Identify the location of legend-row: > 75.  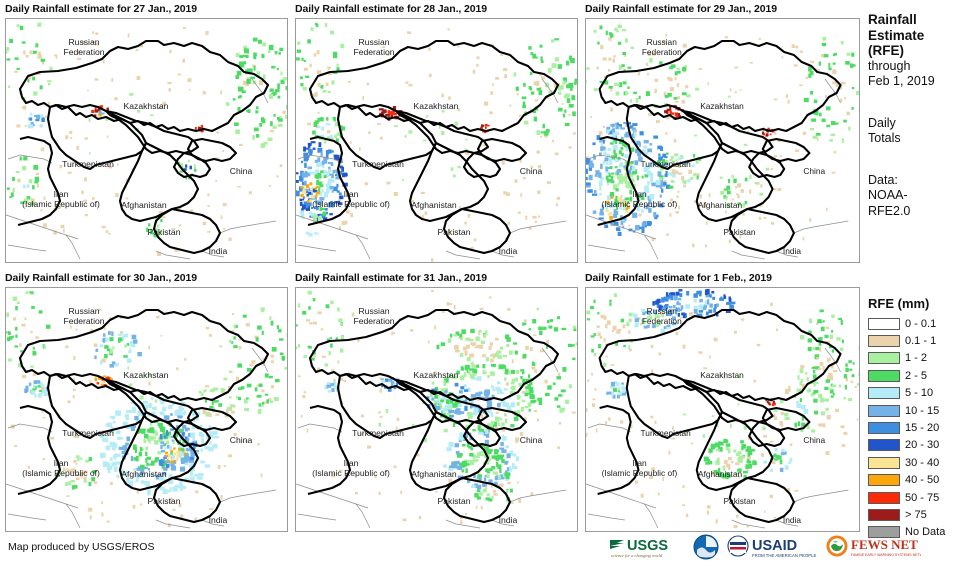
(916, 514).